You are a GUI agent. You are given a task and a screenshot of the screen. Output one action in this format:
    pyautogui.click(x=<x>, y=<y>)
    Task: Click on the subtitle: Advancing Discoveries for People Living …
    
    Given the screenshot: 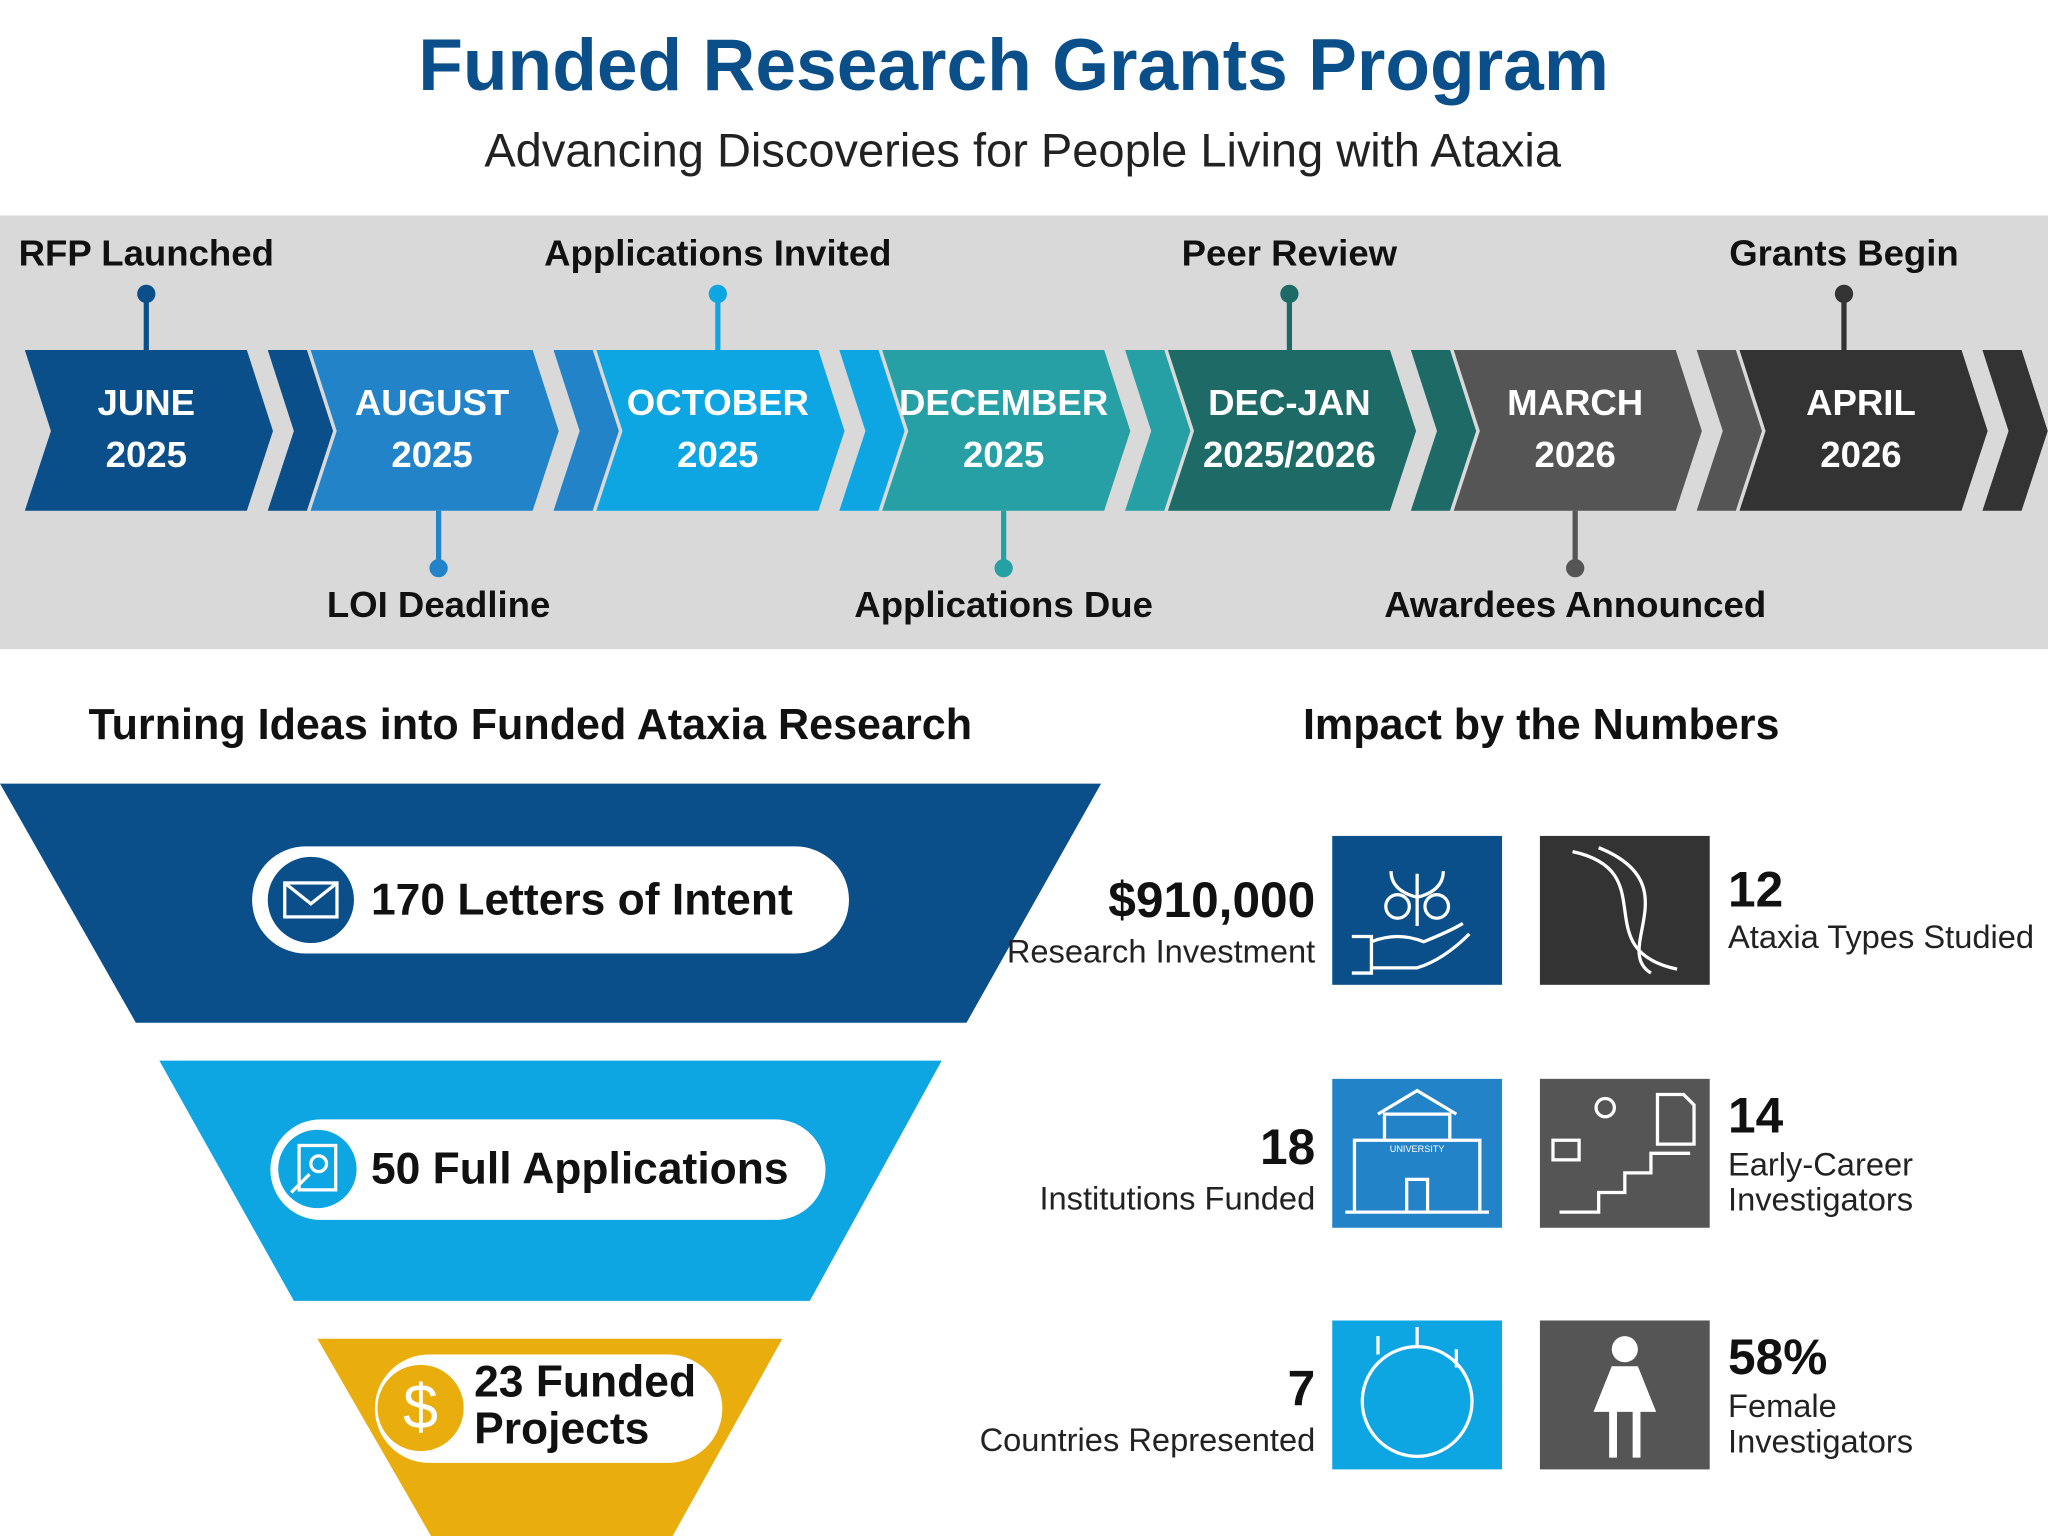 What is the action you would take?
    pyautogui.click(x=1023, y=150)
    